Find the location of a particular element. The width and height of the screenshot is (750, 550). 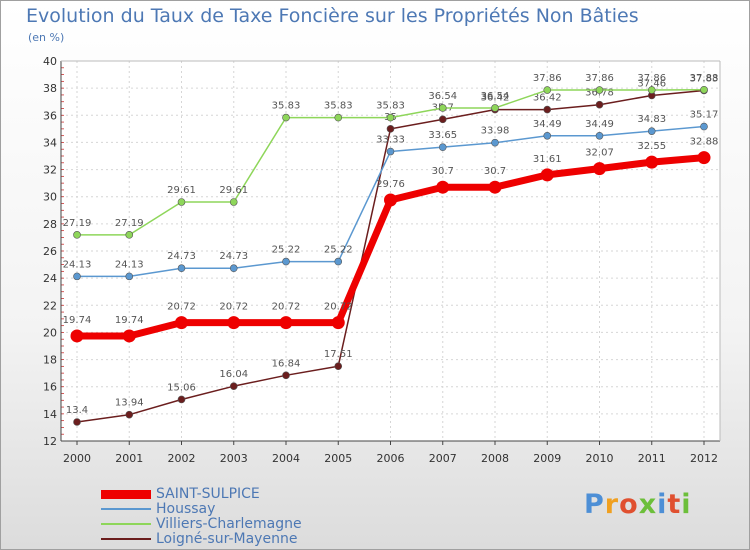

y-tick-label: 16 is located at coordinates (50, 387).